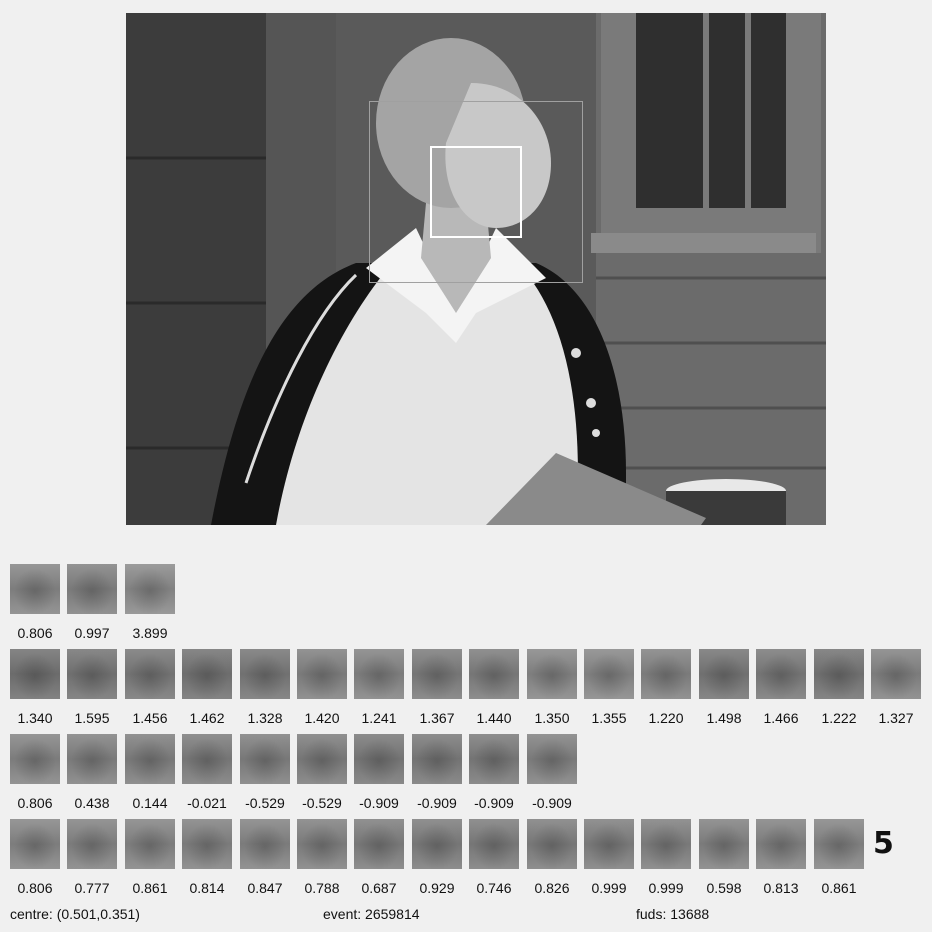 The width and height of the screenshot is (932, 932). Describe the element at coordinates (896, 718) in the screenshot. I see `thumbnail-value: 1.327` at that location.